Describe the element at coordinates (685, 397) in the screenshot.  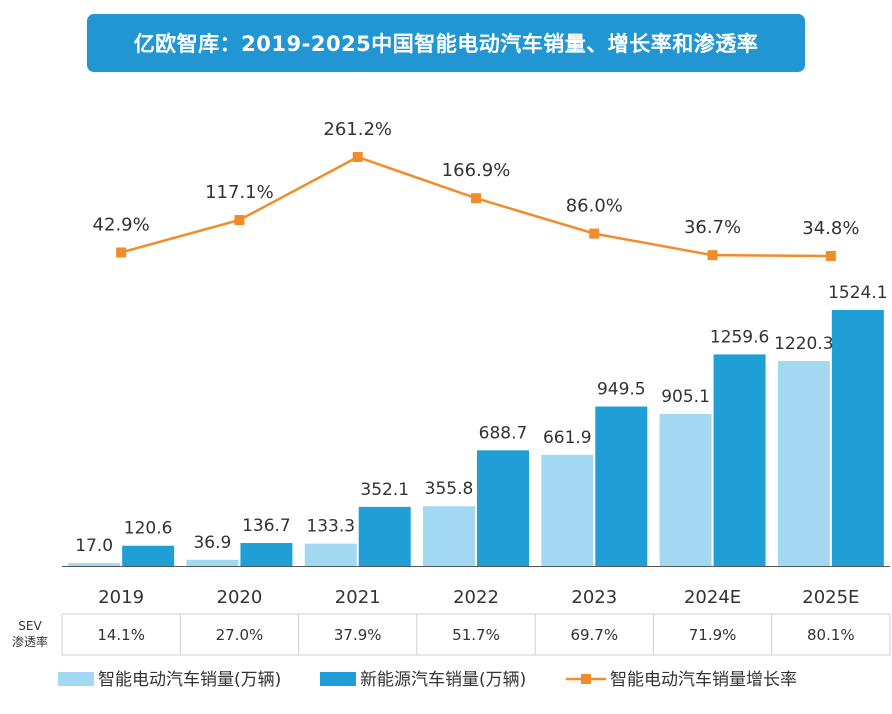
I see `label-sev-2024E: 905.1` at that location.